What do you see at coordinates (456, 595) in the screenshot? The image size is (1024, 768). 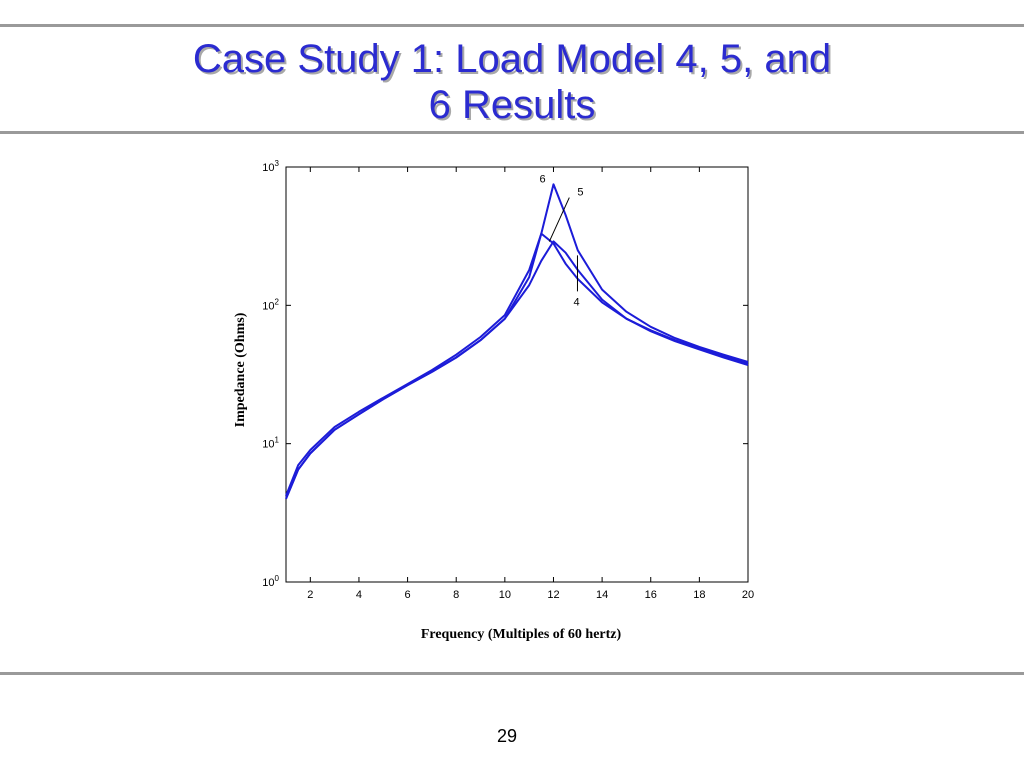 I see `x-tick-label: 8` at bounding box center [456, 595].